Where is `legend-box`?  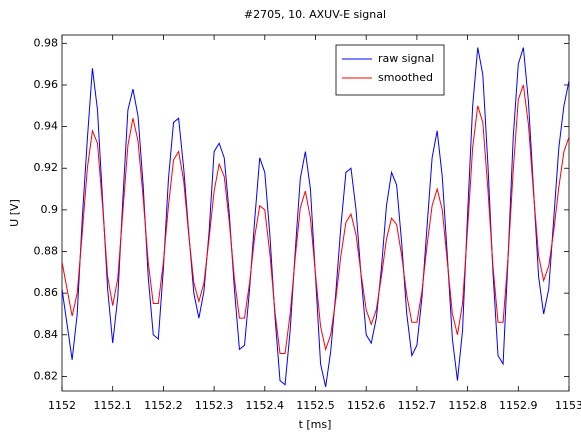
legend-box is located at coordinates (390, 70).